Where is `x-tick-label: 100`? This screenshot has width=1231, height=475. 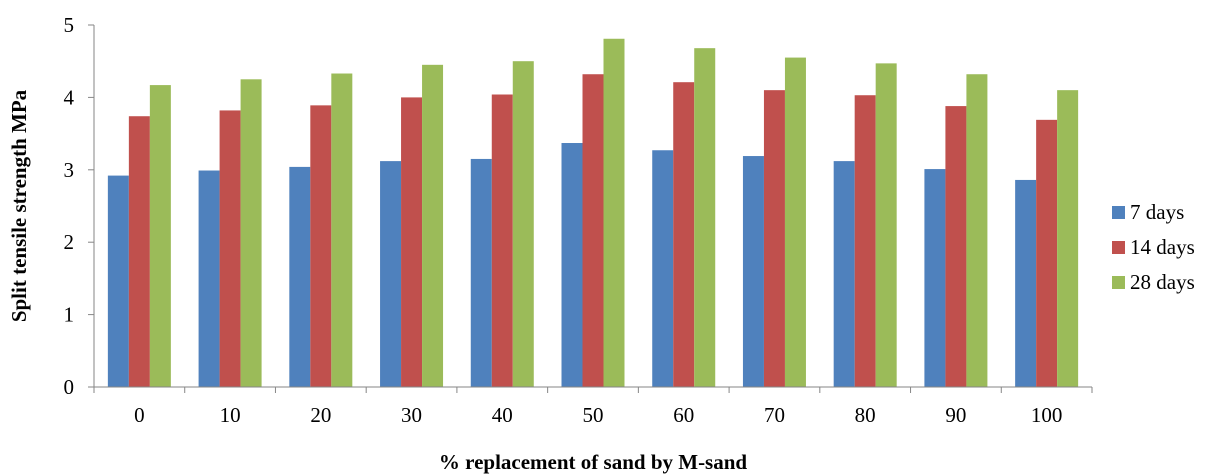
x-tick-label: 100 is located at coordinates (1047, 415).